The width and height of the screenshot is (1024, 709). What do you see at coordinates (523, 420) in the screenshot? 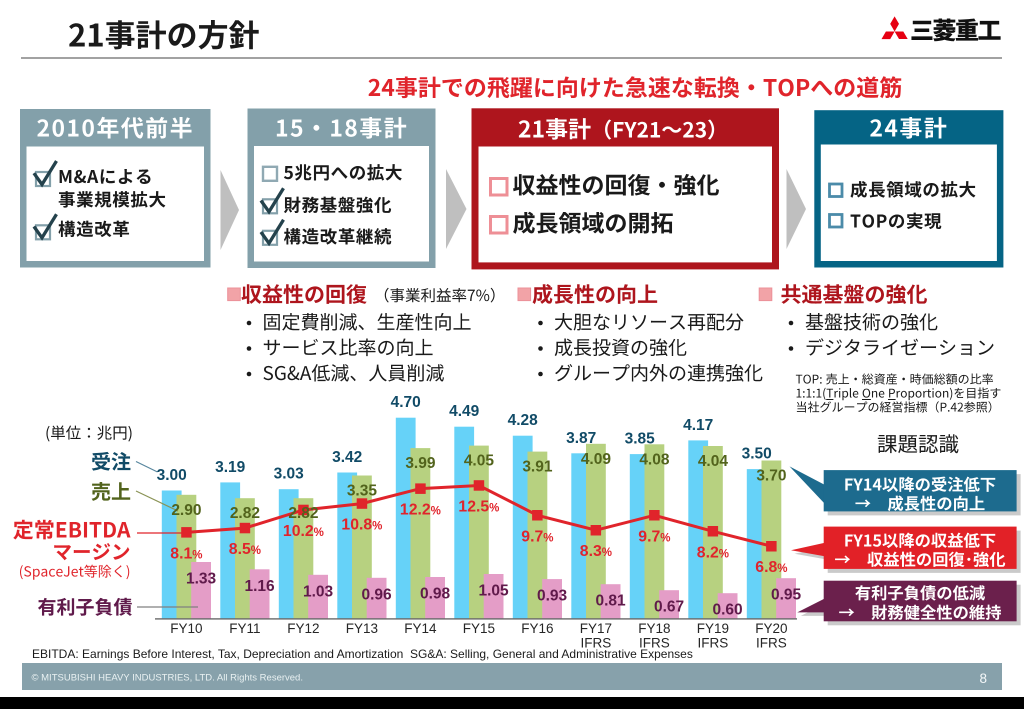
I see `svg-text: 4.28` at bounding box center [523, 420].